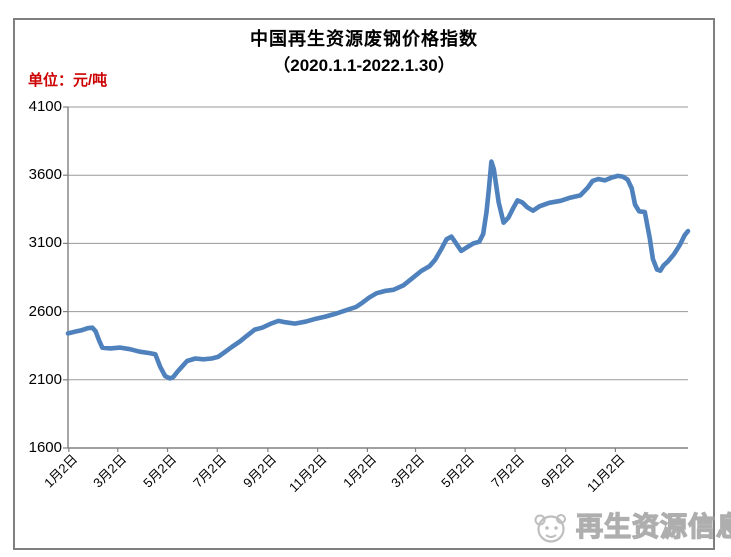 The width and height of the screenshot is (731, 557). Describe the element at coordinates (364, 39) in the screenshot. I see `chart-title: 中国再生资源废钢价格指数` at that location.